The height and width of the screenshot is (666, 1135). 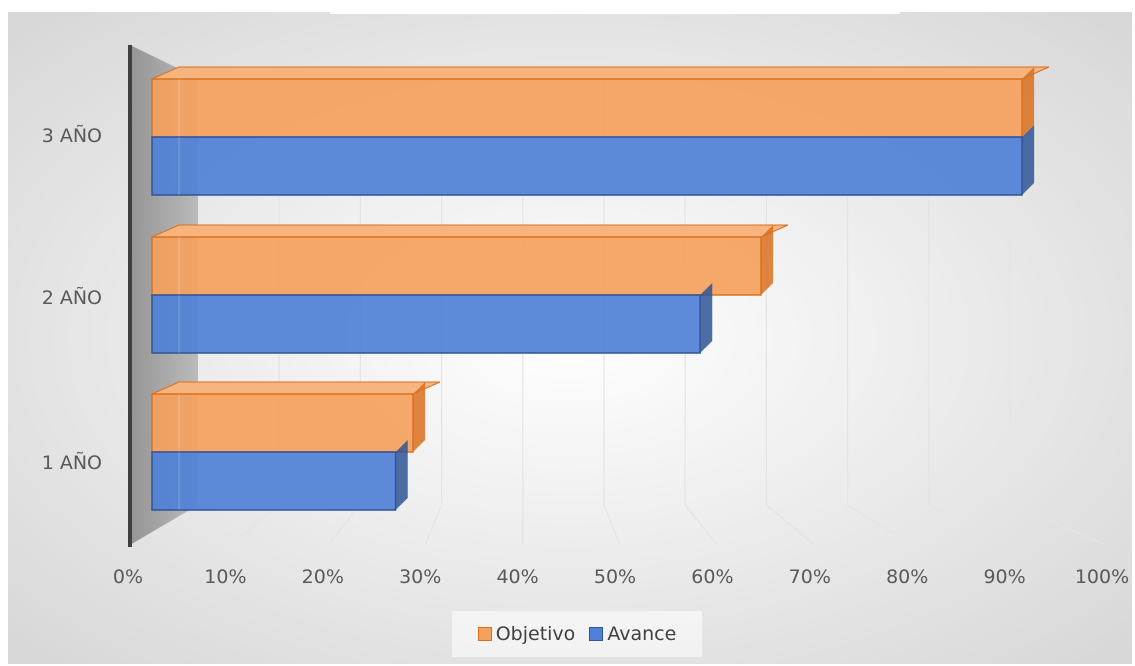 I want to click on legend-swatch-objetivo, so click(x=484, y=634).